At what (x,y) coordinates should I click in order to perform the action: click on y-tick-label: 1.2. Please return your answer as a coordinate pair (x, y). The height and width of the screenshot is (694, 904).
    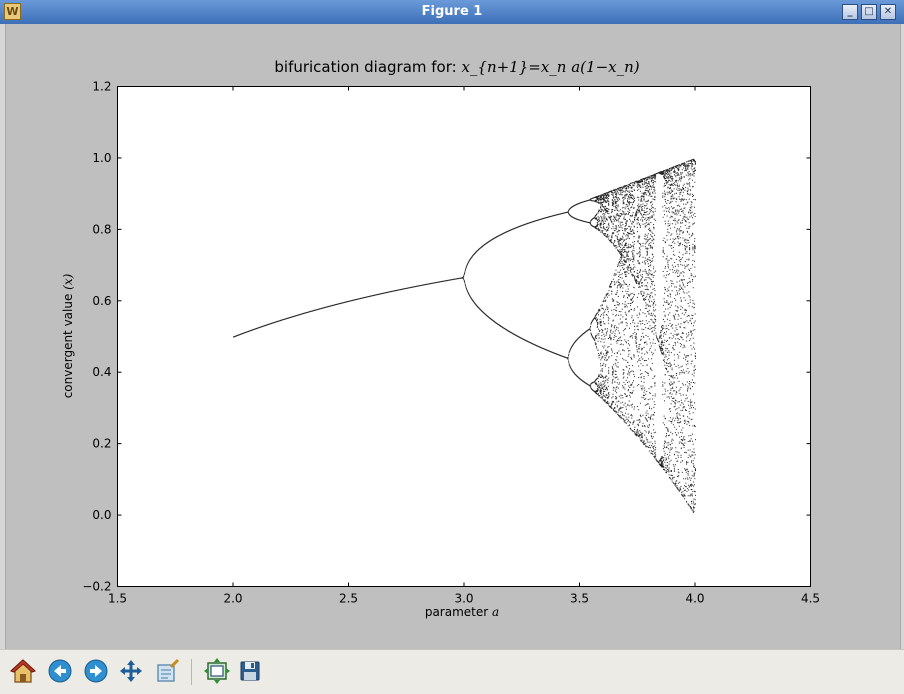
    Looking at the image, I should click on (101, 87).